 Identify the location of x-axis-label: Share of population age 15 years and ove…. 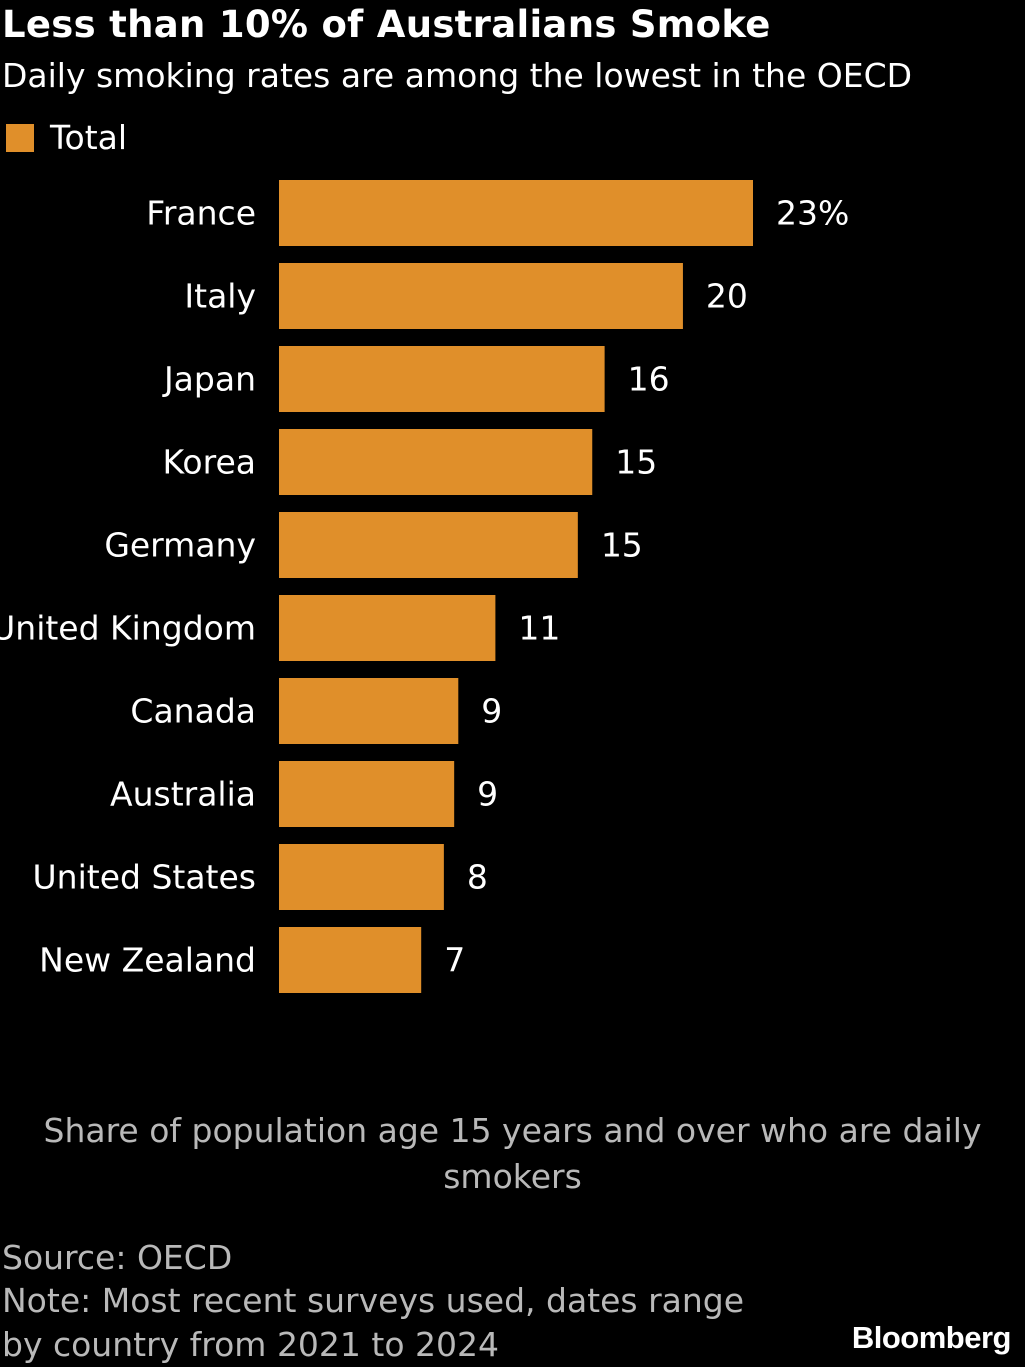
(512, 1153).